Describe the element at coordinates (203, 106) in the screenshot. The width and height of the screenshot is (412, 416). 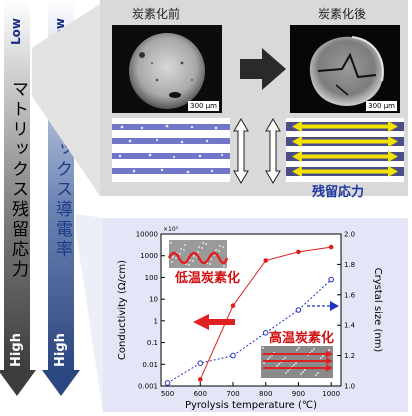
I see `before-scale-bar: 300 μm` at that location.